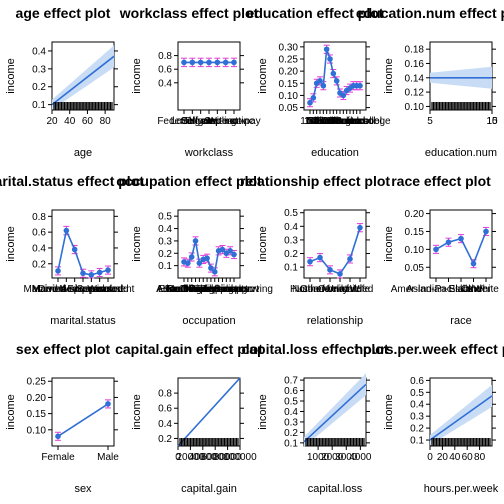  I want to click on x-tick-label: Married-spouse-absent, so click(83, 289).